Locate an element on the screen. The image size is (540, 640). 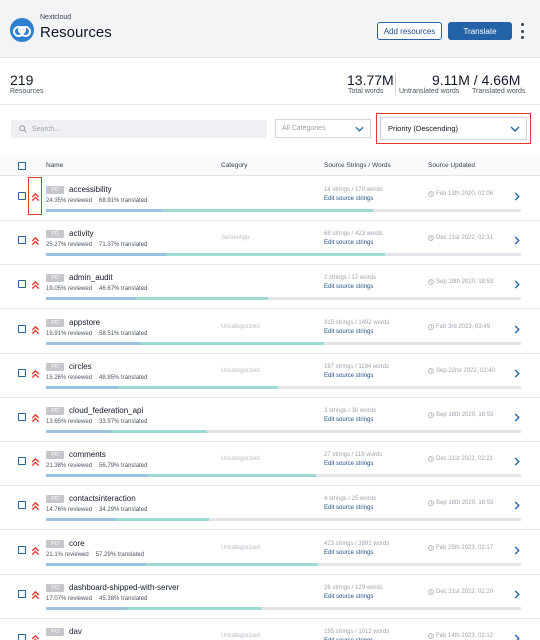
source-count: 315 strings / 1492 words is located at coordinates (357, 323).